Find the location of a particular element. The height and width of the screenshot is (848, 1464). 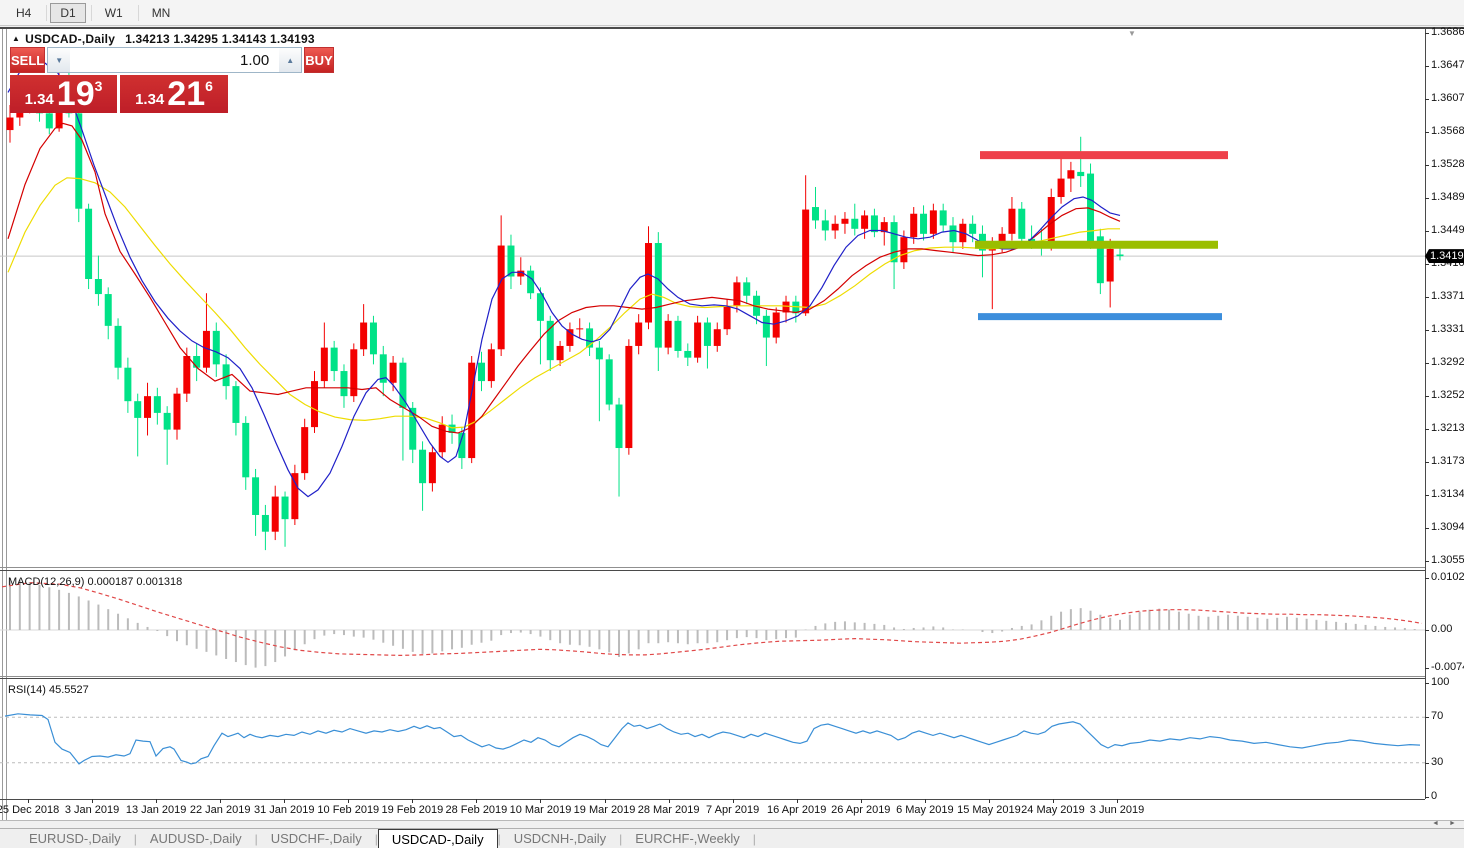

timeframe-button-mn: MN is located at coordinates (161, 12).